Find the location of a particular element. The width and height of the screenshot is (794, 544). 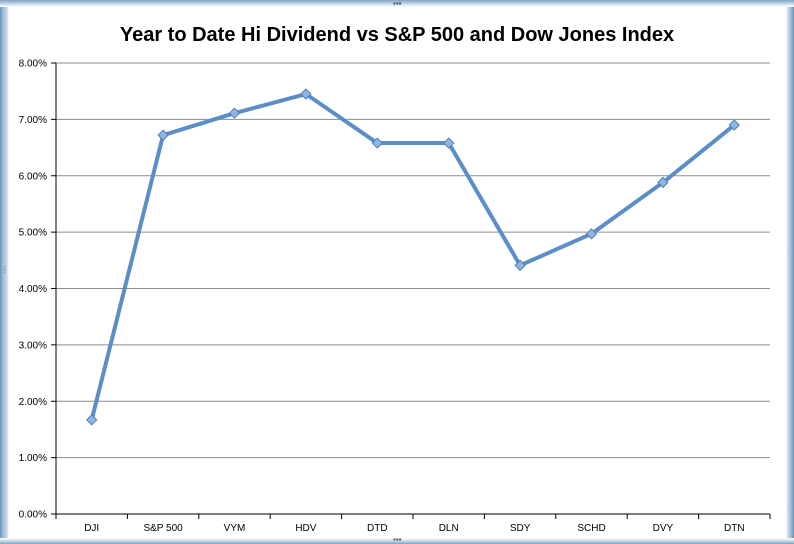

x-tick-label: SCHD is located at coordinates (591, 528).